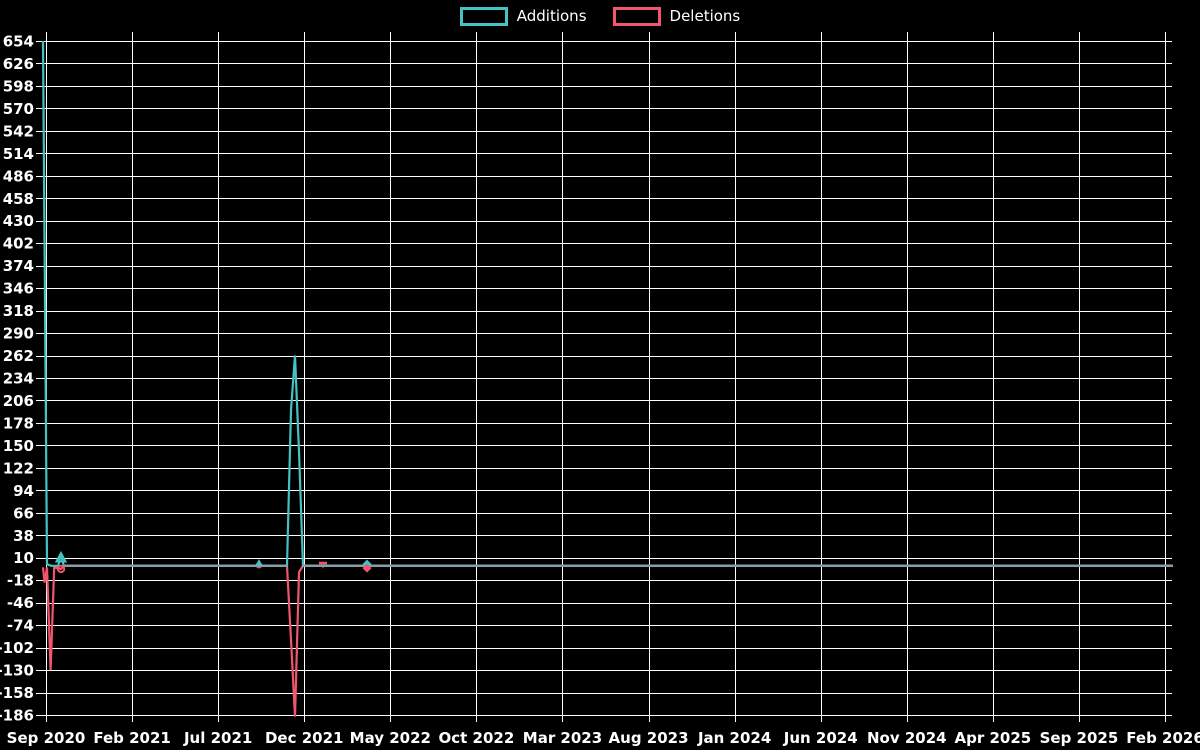  Describe the element at coordinates (23, 536) in the screenshot. I see `y-tick-label: 38` at that location.